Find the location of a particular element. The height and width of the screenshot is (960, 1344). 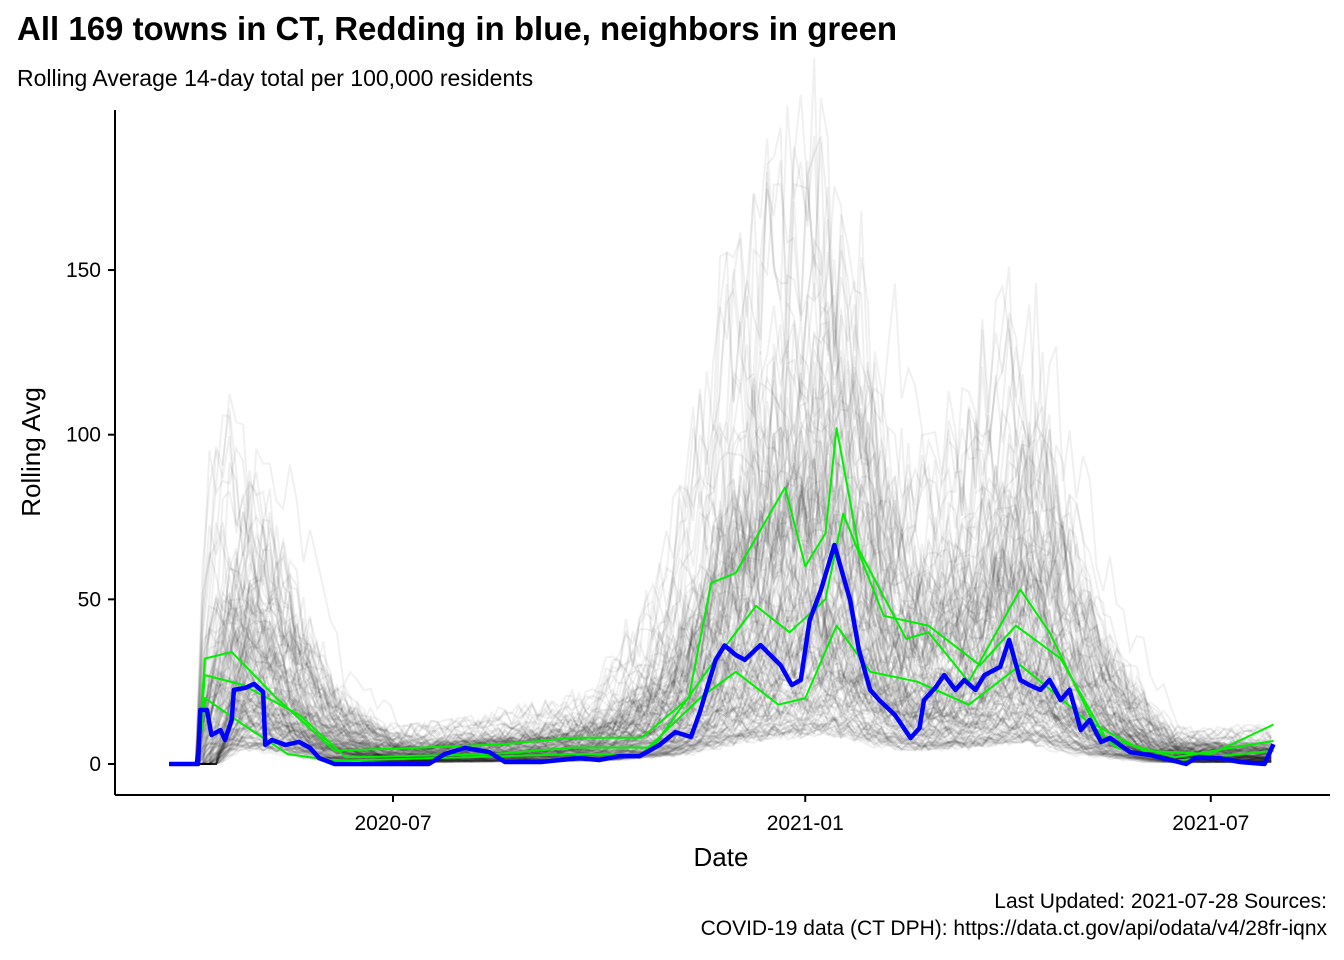

y-tick-label: 50 is located at coordinates (89, 599).